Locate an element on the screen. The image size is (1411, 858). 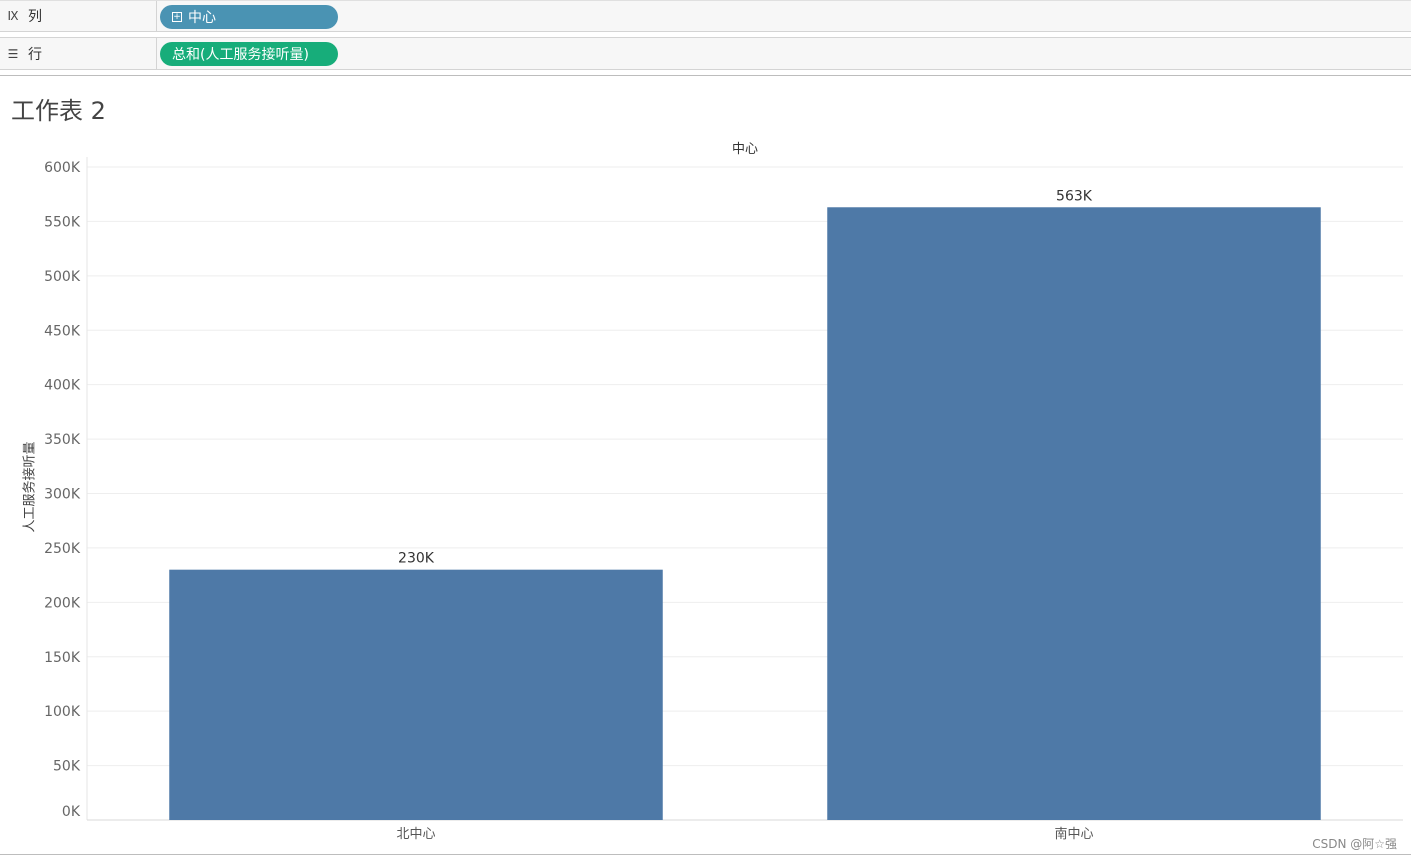
column-pill-text: 中心 is located at coordinates (202, 18).